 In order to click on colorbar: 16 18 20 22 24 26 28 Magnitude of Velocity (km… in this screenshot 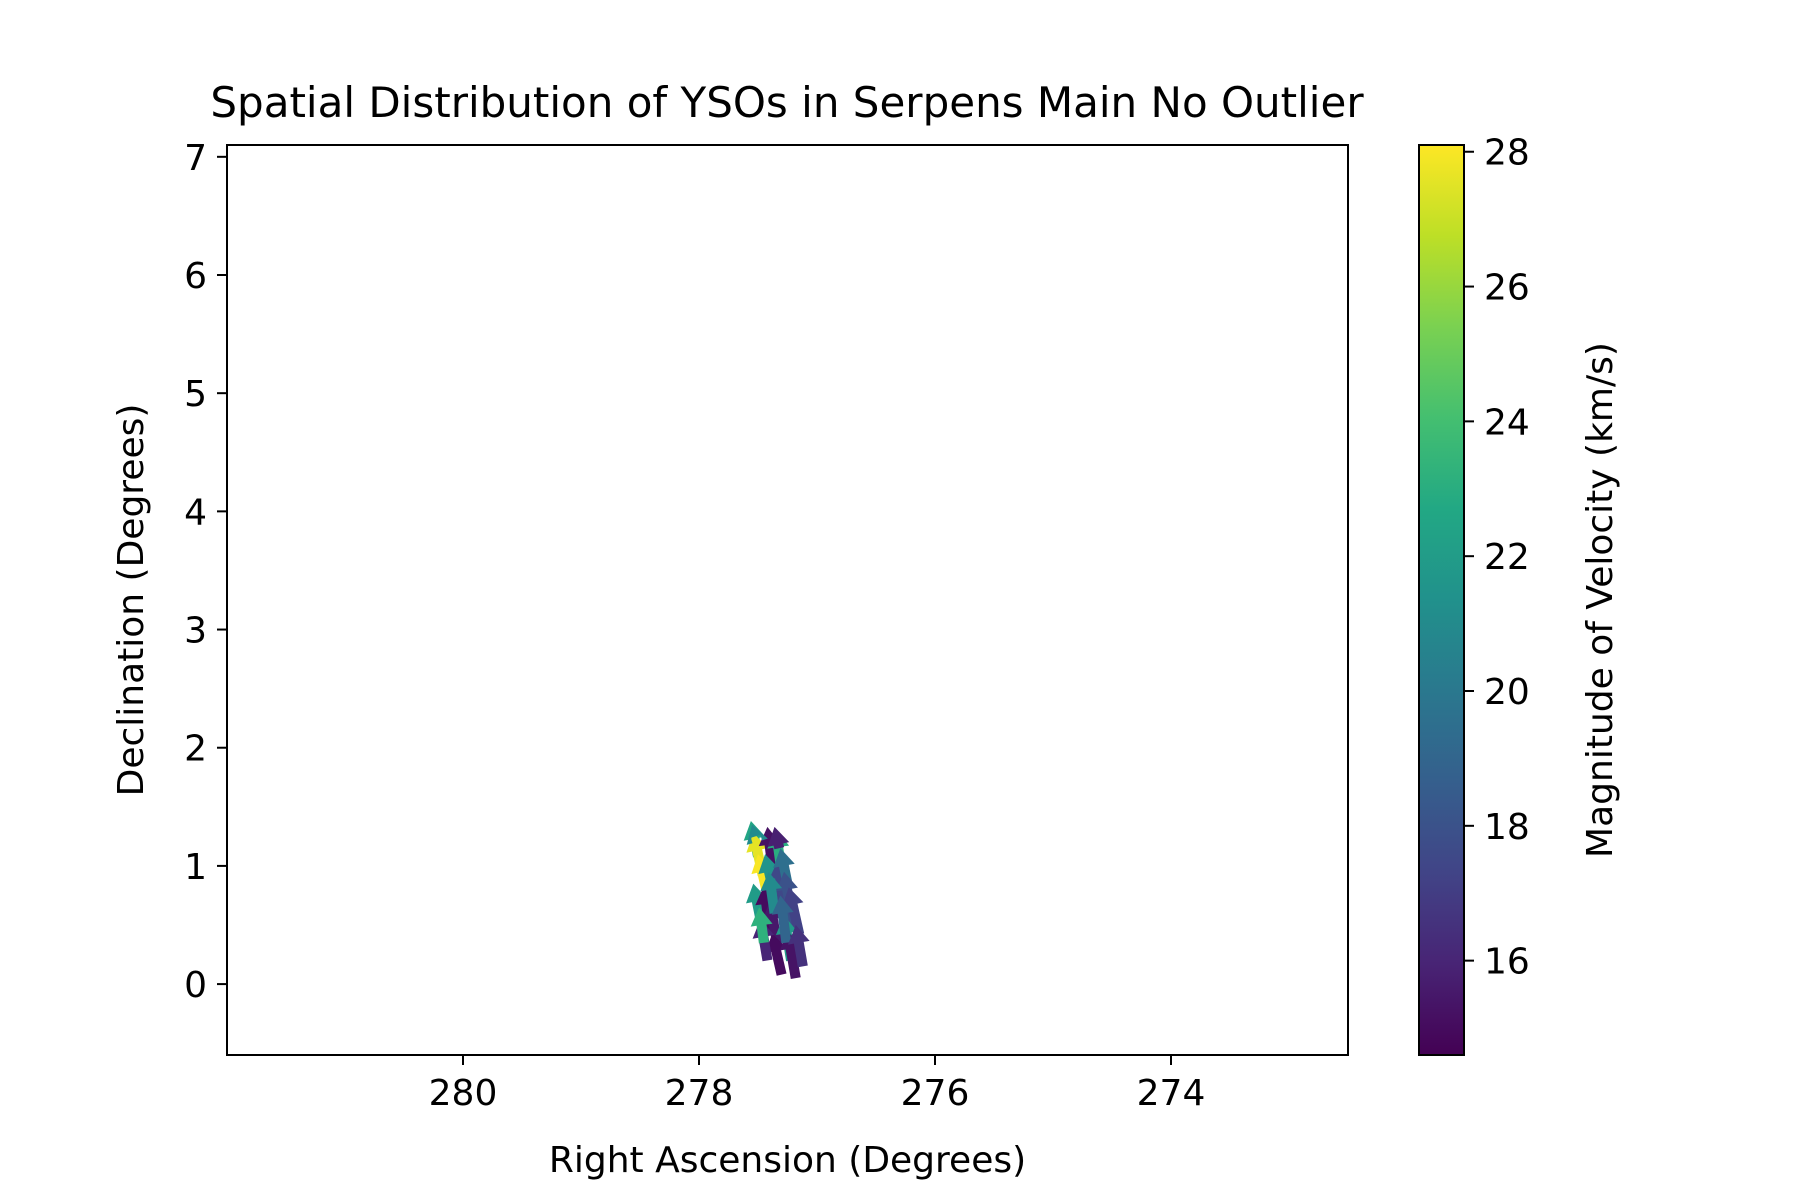, I will do `click(1519, 594)`.